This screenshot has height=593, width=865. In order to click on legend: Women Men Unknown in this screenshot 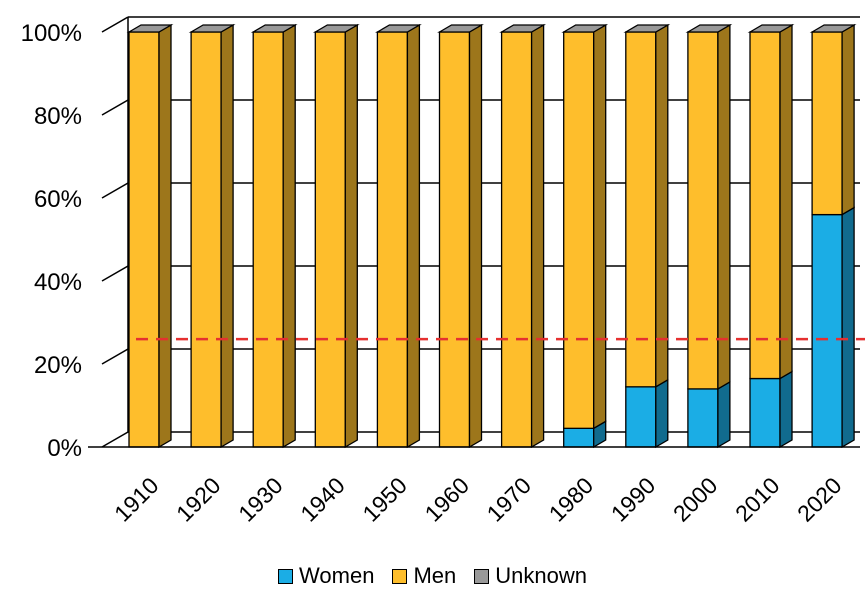, I will do `click(432, 576)`.